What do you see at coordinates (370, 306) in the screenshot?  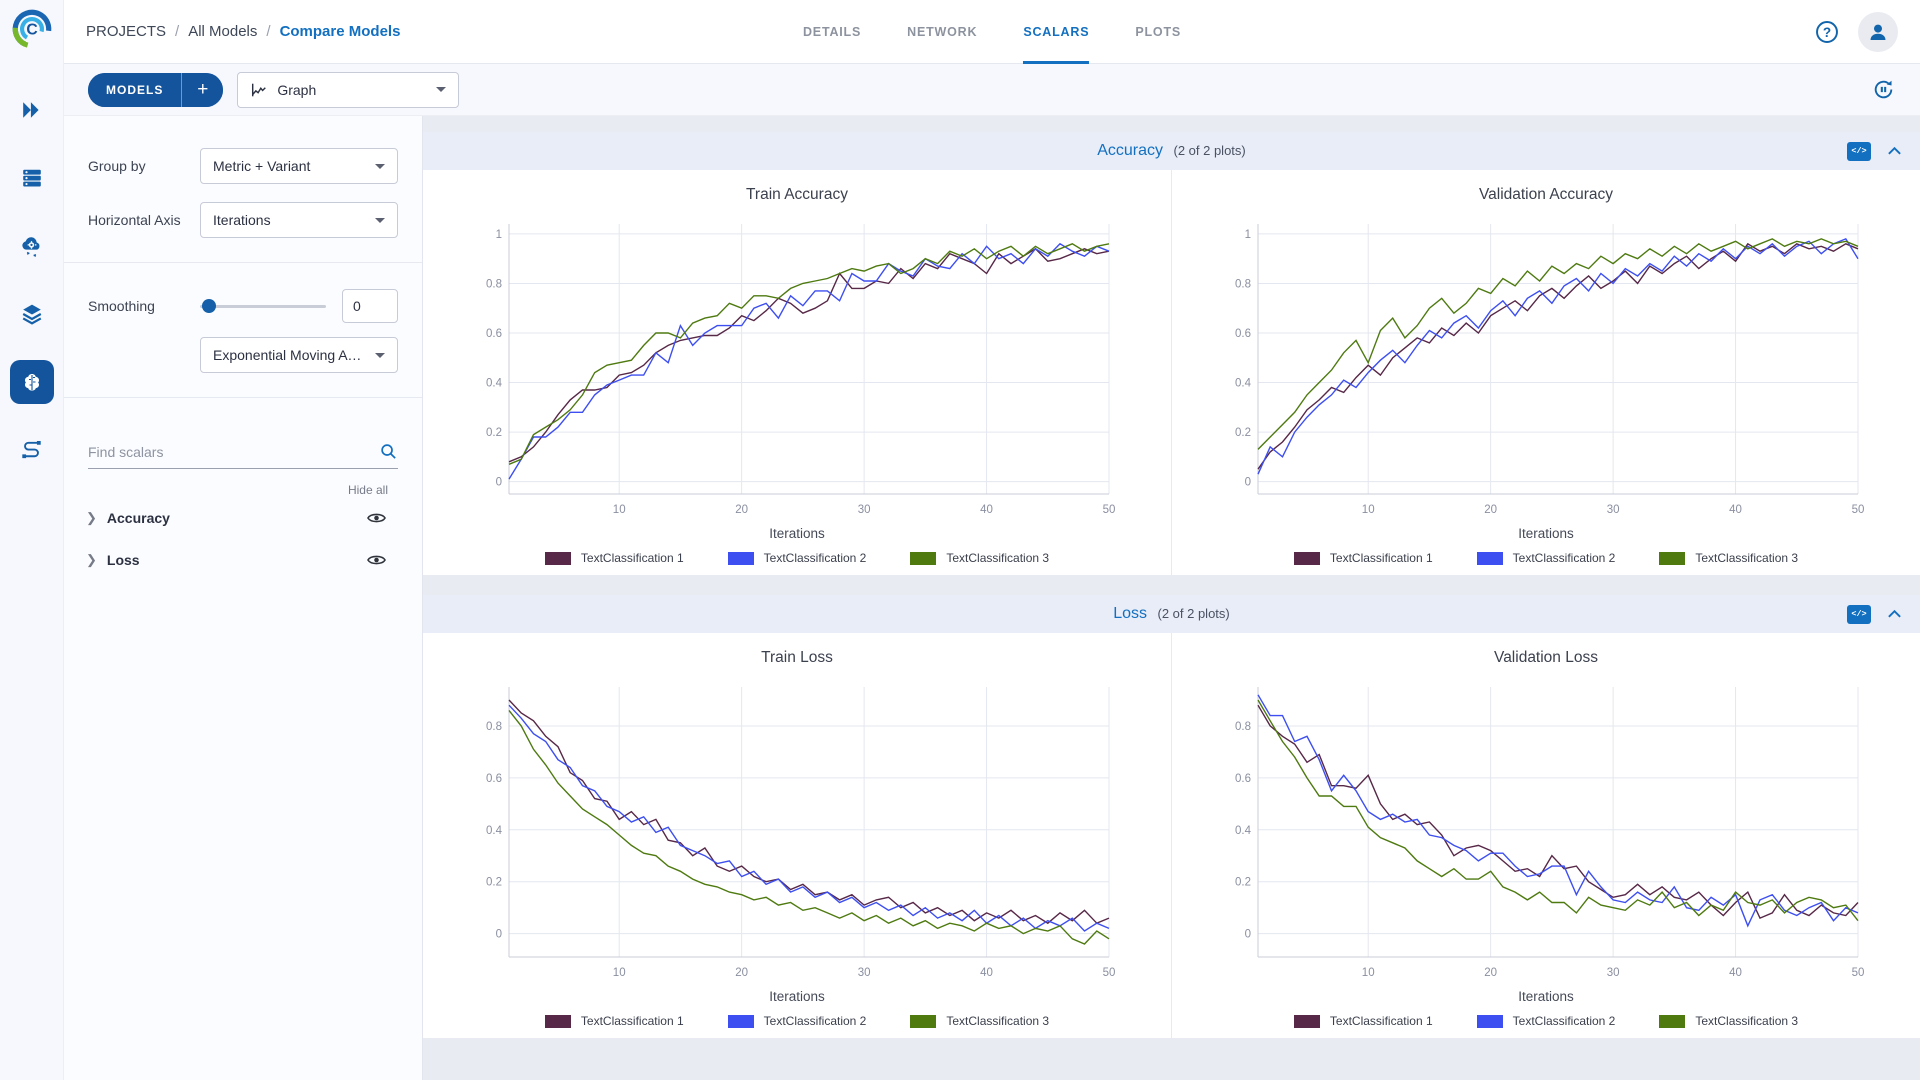 I see `smoothing-value-input` at bounding box center [370, 306].